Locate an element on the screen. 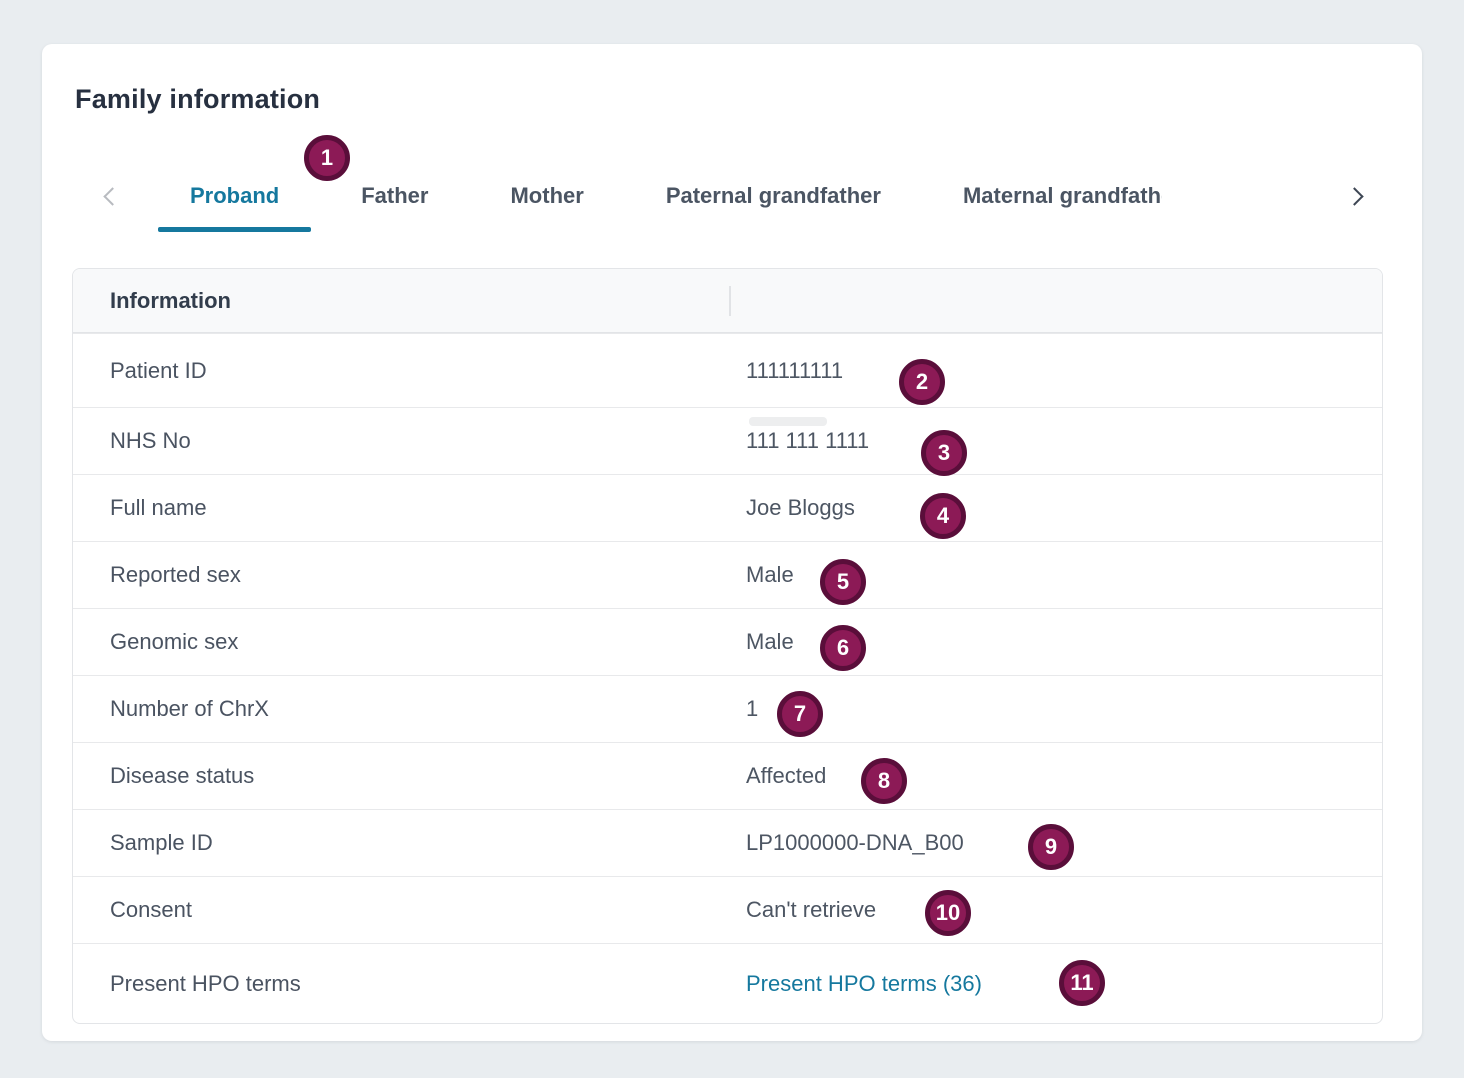 This screenshot has width=1464, height=1078. annotation-badge-11: 11 is located at coordinates (1082, 983).